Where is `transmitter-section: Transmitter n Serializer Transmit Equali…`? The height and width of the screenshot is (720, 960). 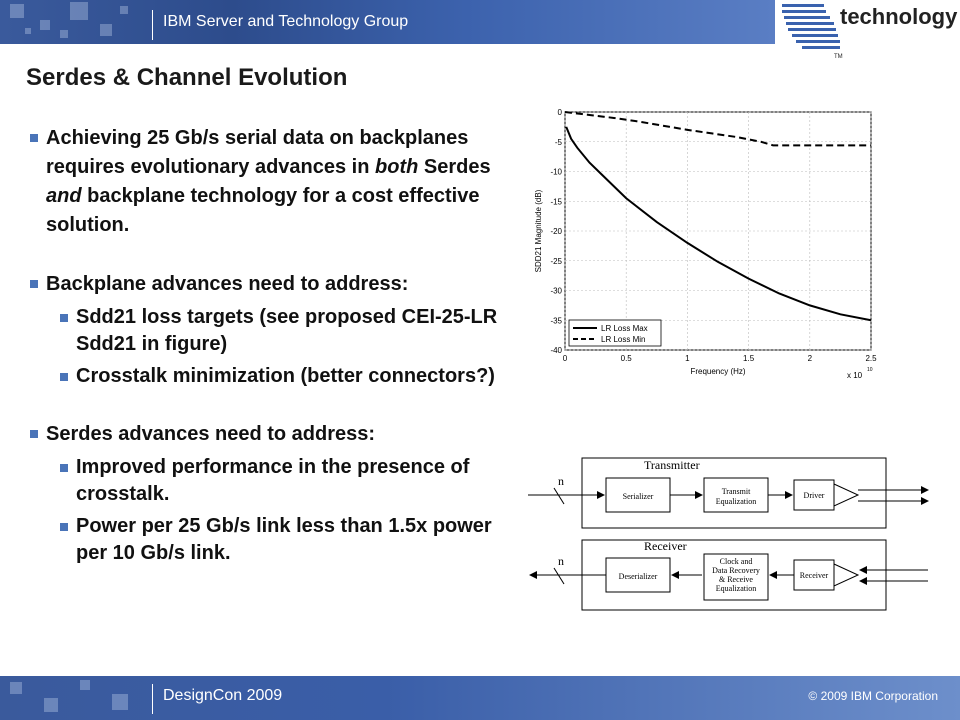 transmitter-section: Transmitter n Serializer Transmit Equali… is located at coordinates (728, 493).